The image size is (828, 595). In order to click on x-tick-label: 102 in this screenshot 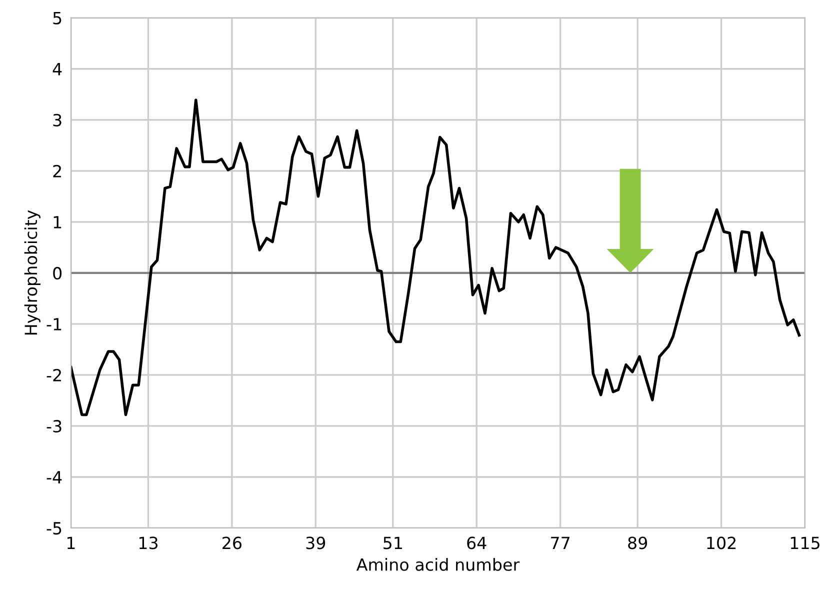, I will do `click(721, 543)`.